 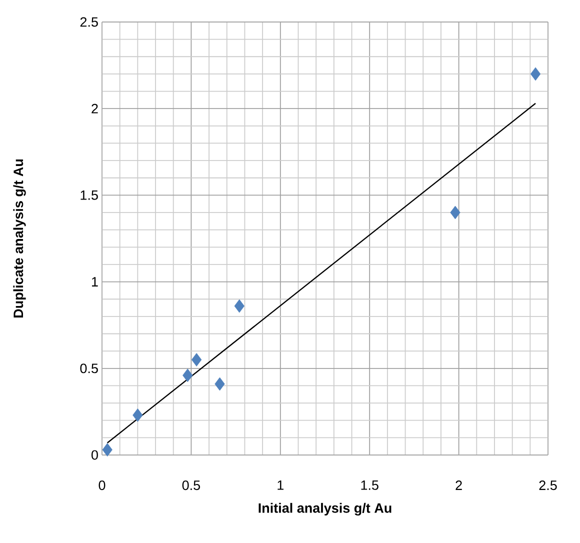 I want to click on x-tick-label: 1.5, so click(x=369, y=485).